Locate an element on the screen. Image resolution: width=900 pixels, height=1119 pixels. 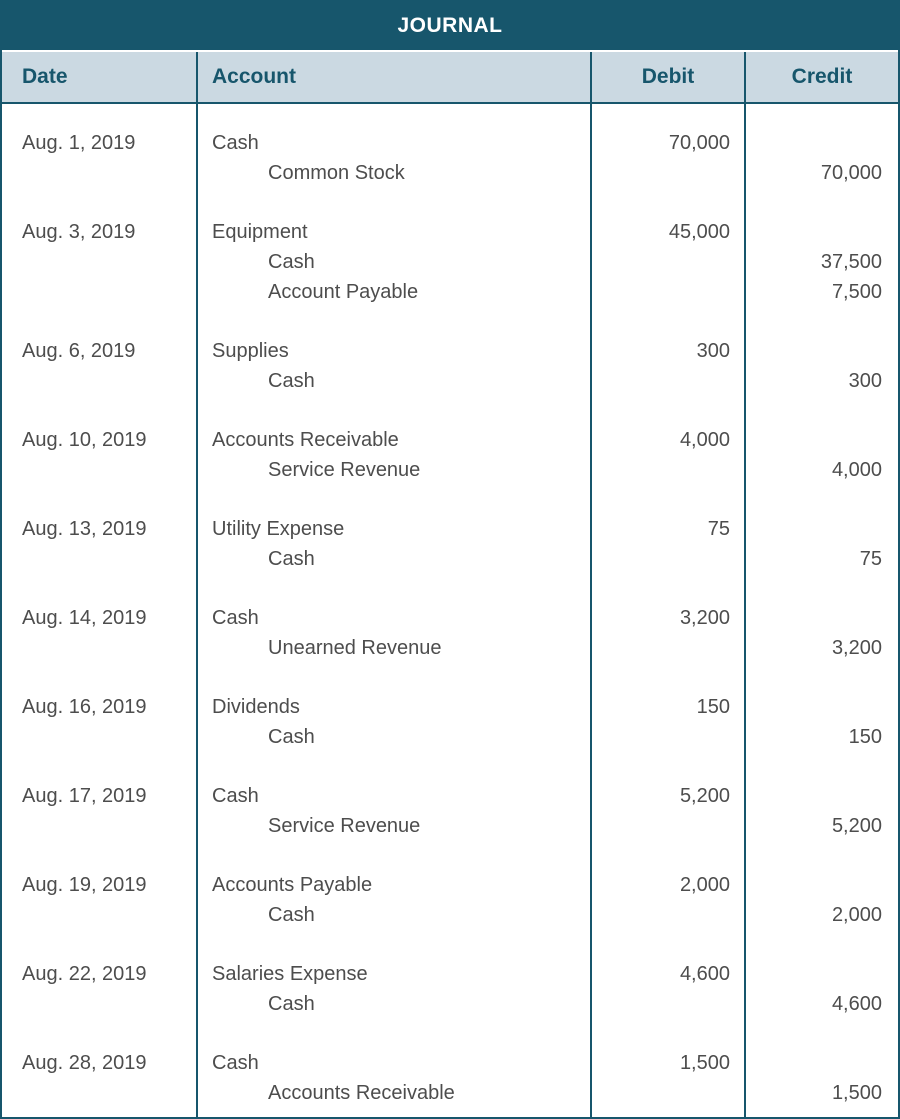
journal-entry-line: Cash 4,600 is located at coordinates (450, 1004).